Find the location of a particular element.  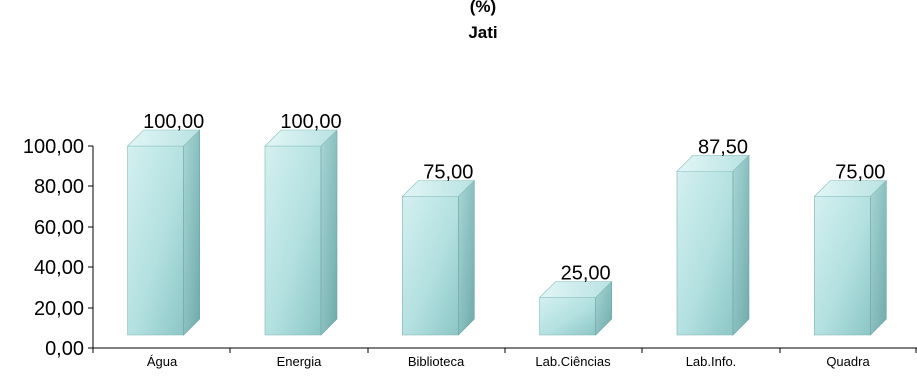

y-axis-labels: 0,00 20,00 40,00 60,00 80,00 100,00 is located at coordinates (53, 248).